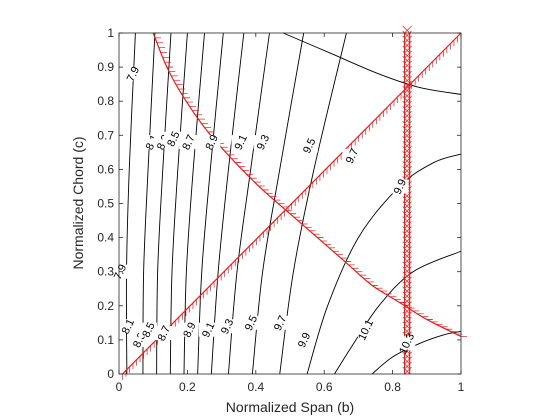 The height and width of the screenshot is (420, 560). Describe the element at coordinates (78, 202) in the screenshot. I see `y-axis-label: Normalized Chord (c)` at that location.